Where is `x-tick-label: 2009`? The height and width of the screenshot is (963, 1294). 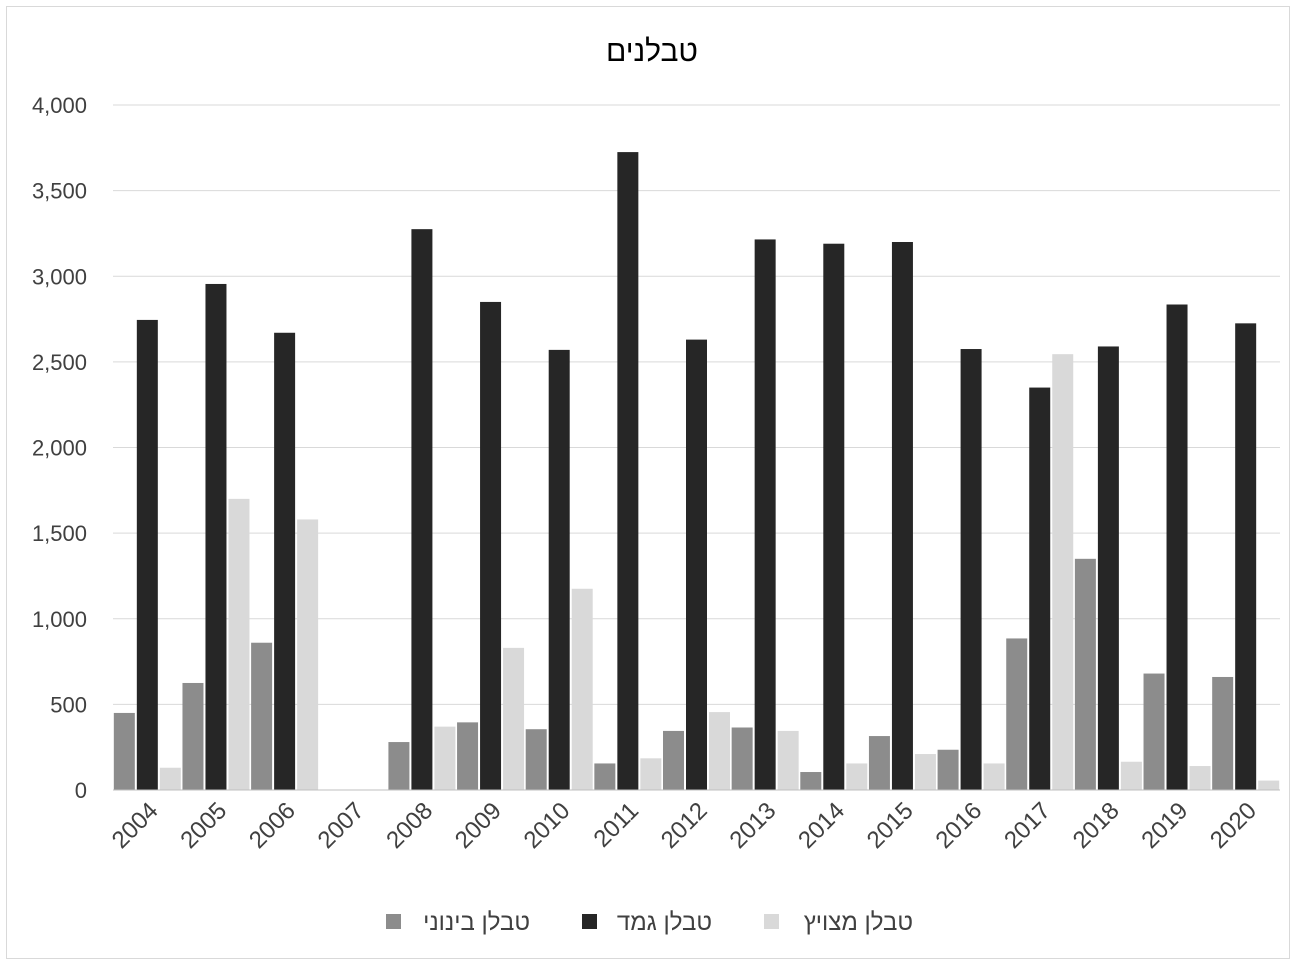
x-tick-label: 2009 is located at coordinates (478, 825).